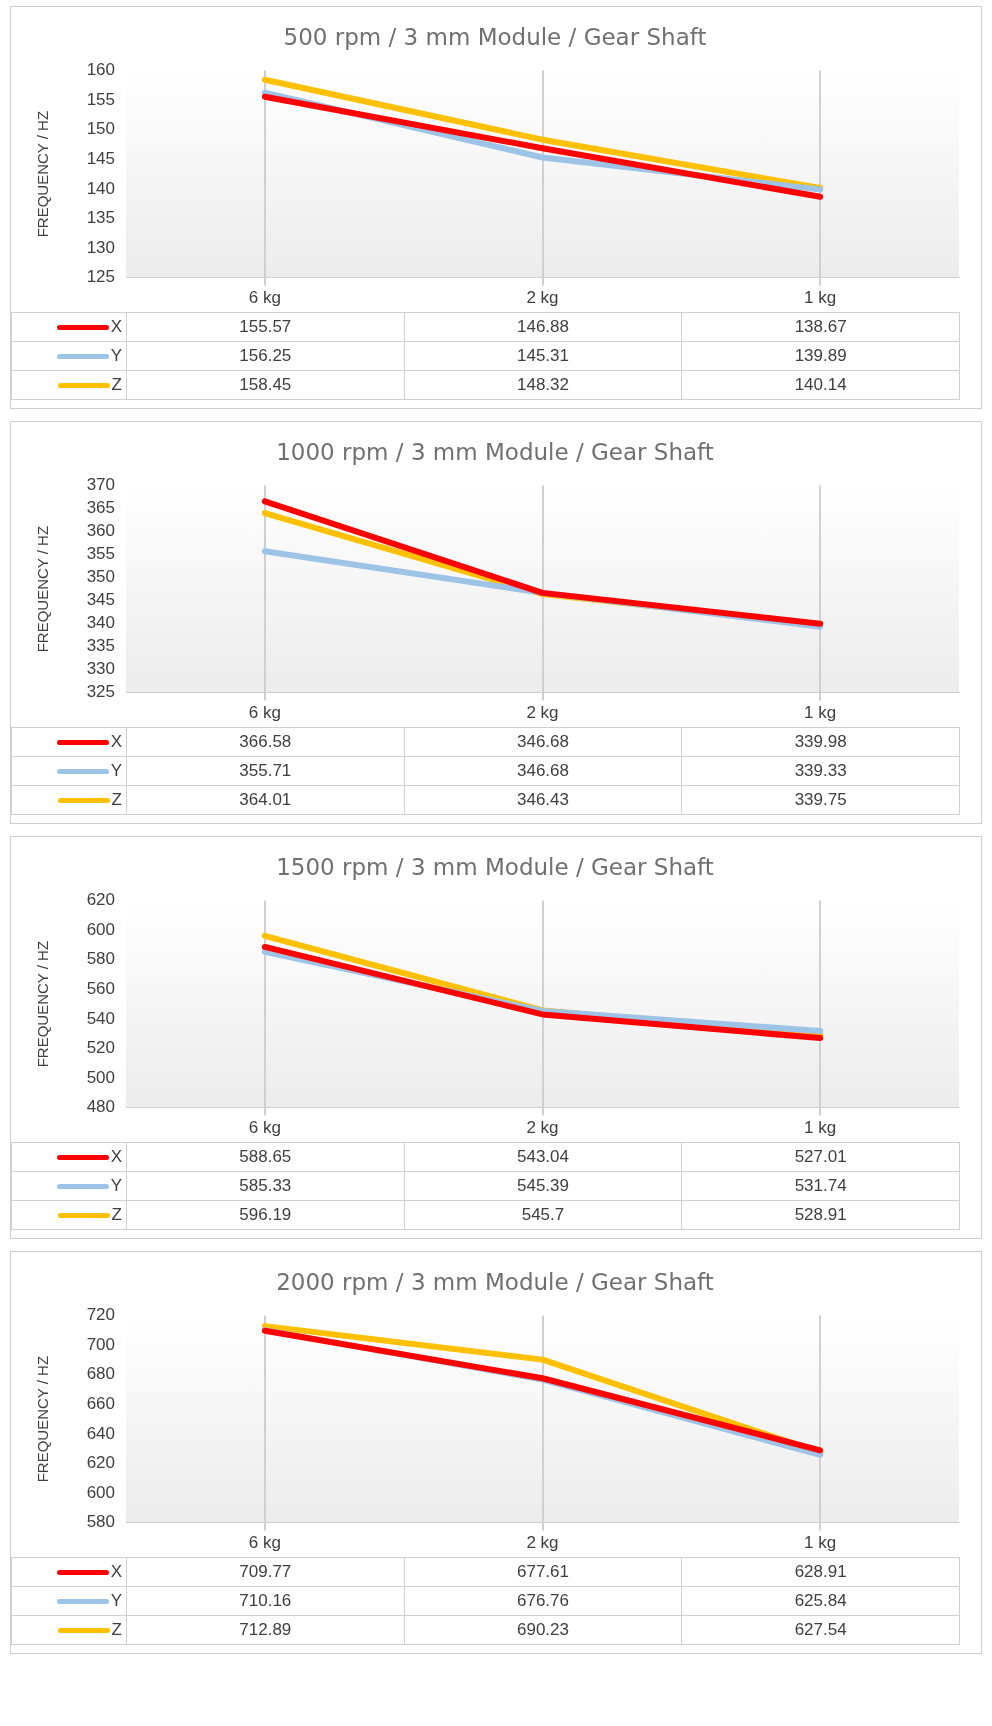  What do you see at coordinates (100, 247) in the screenshot?
I see `y-tick-label: 130` at bounding box center [100, 247].